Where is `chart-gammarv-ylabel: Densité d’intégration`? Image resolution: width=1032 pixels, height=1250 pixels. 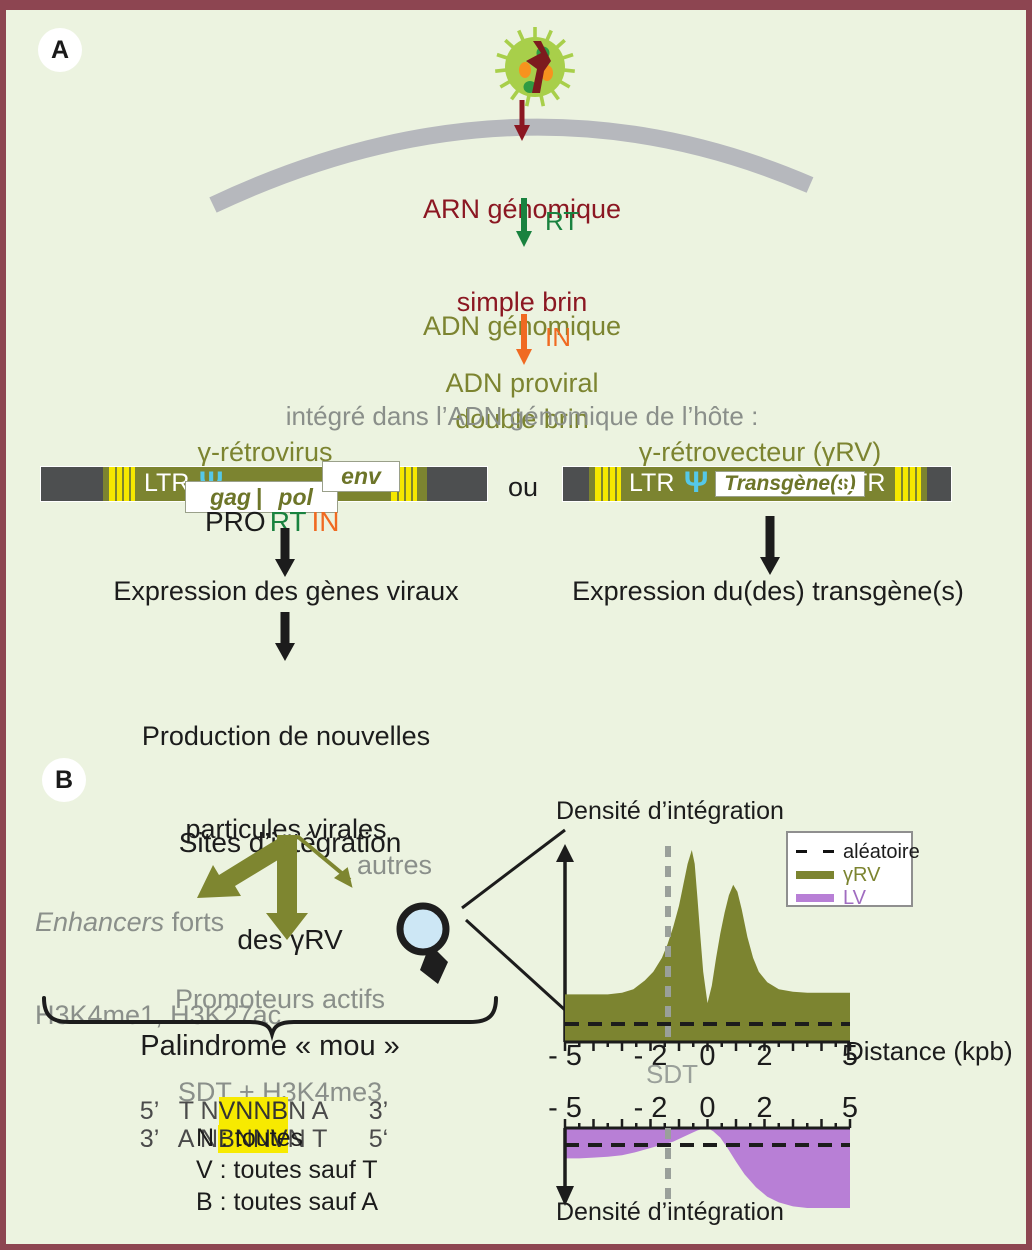 chart-gammarv-ylabel: Densité d’intégration is located at coordinates (670, 811).